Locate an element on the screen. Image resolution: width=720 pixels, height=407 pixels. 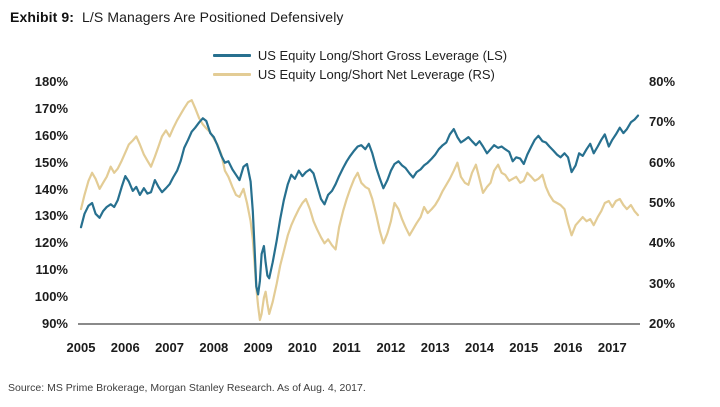
legend-line-net-icon is located at coordinates (231, 74).